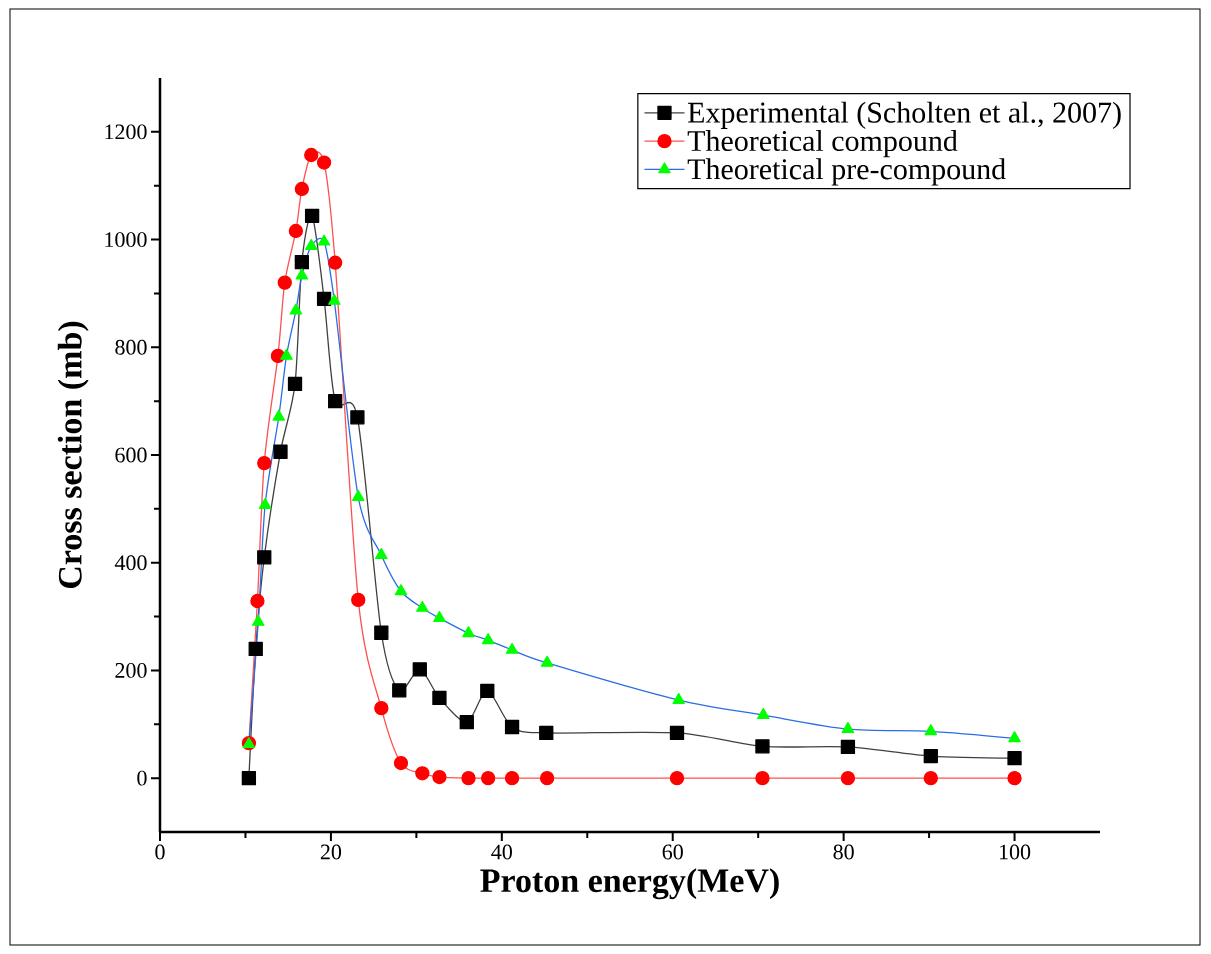 The width and height of the screenshot is (1211, 954). I want to click on y-tick-label: 600, so click(131, 455).